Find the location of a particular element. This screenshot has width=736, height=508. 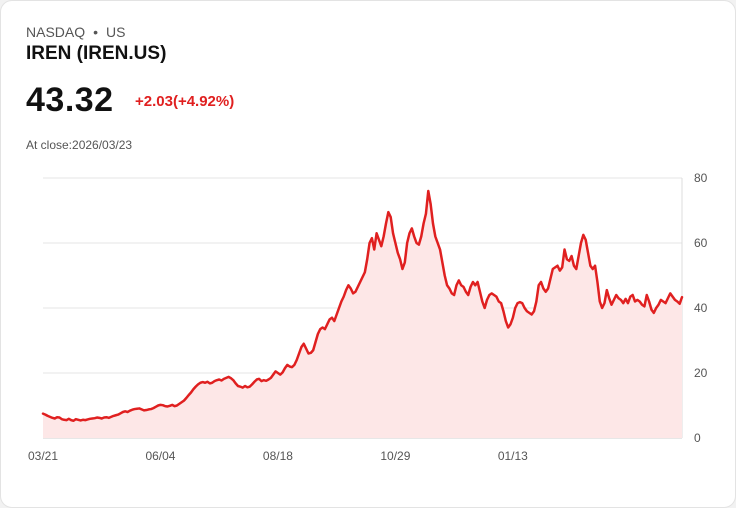

y-tick-label: 40 is located at coordinates (701, 308).